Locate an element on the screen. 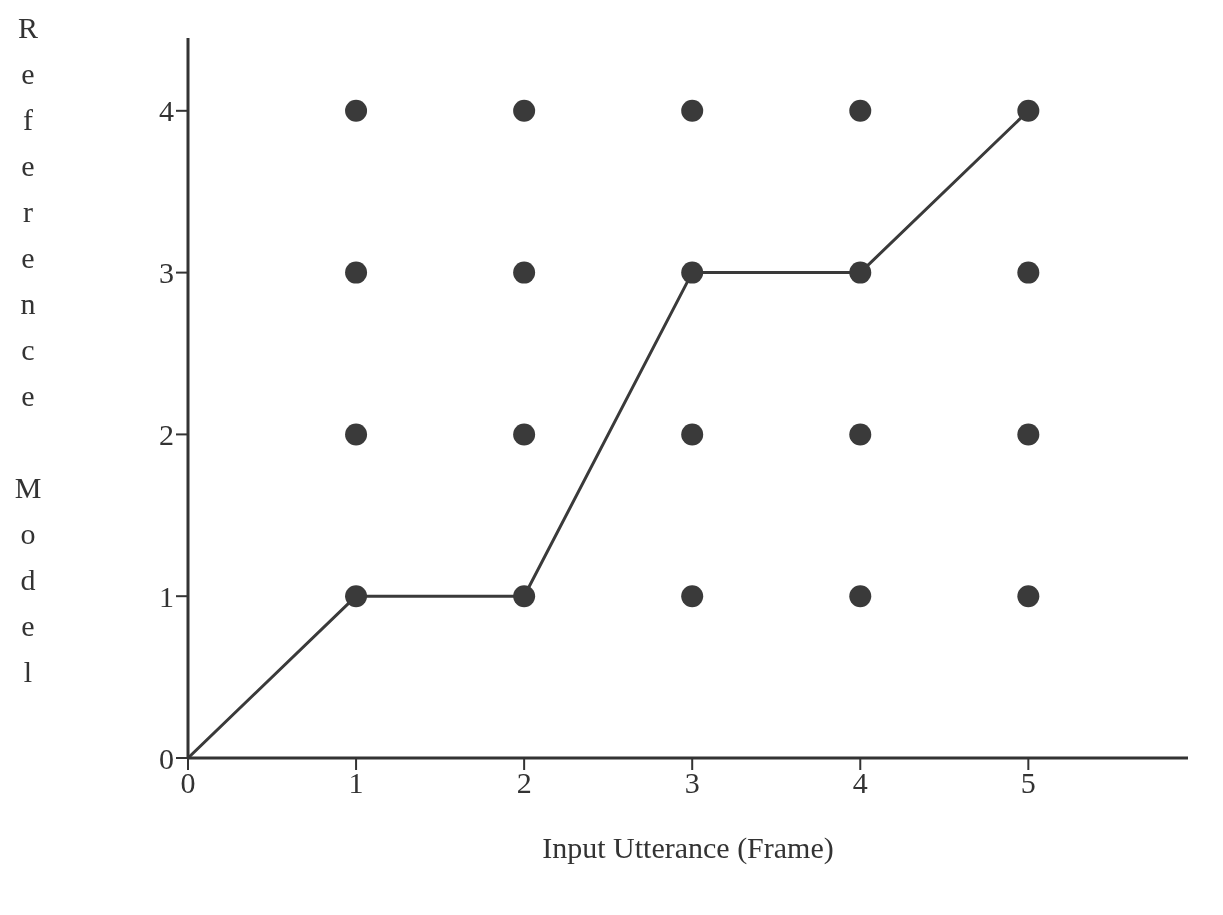  x-tick-label: 2 is located at coordinates (524, 783).